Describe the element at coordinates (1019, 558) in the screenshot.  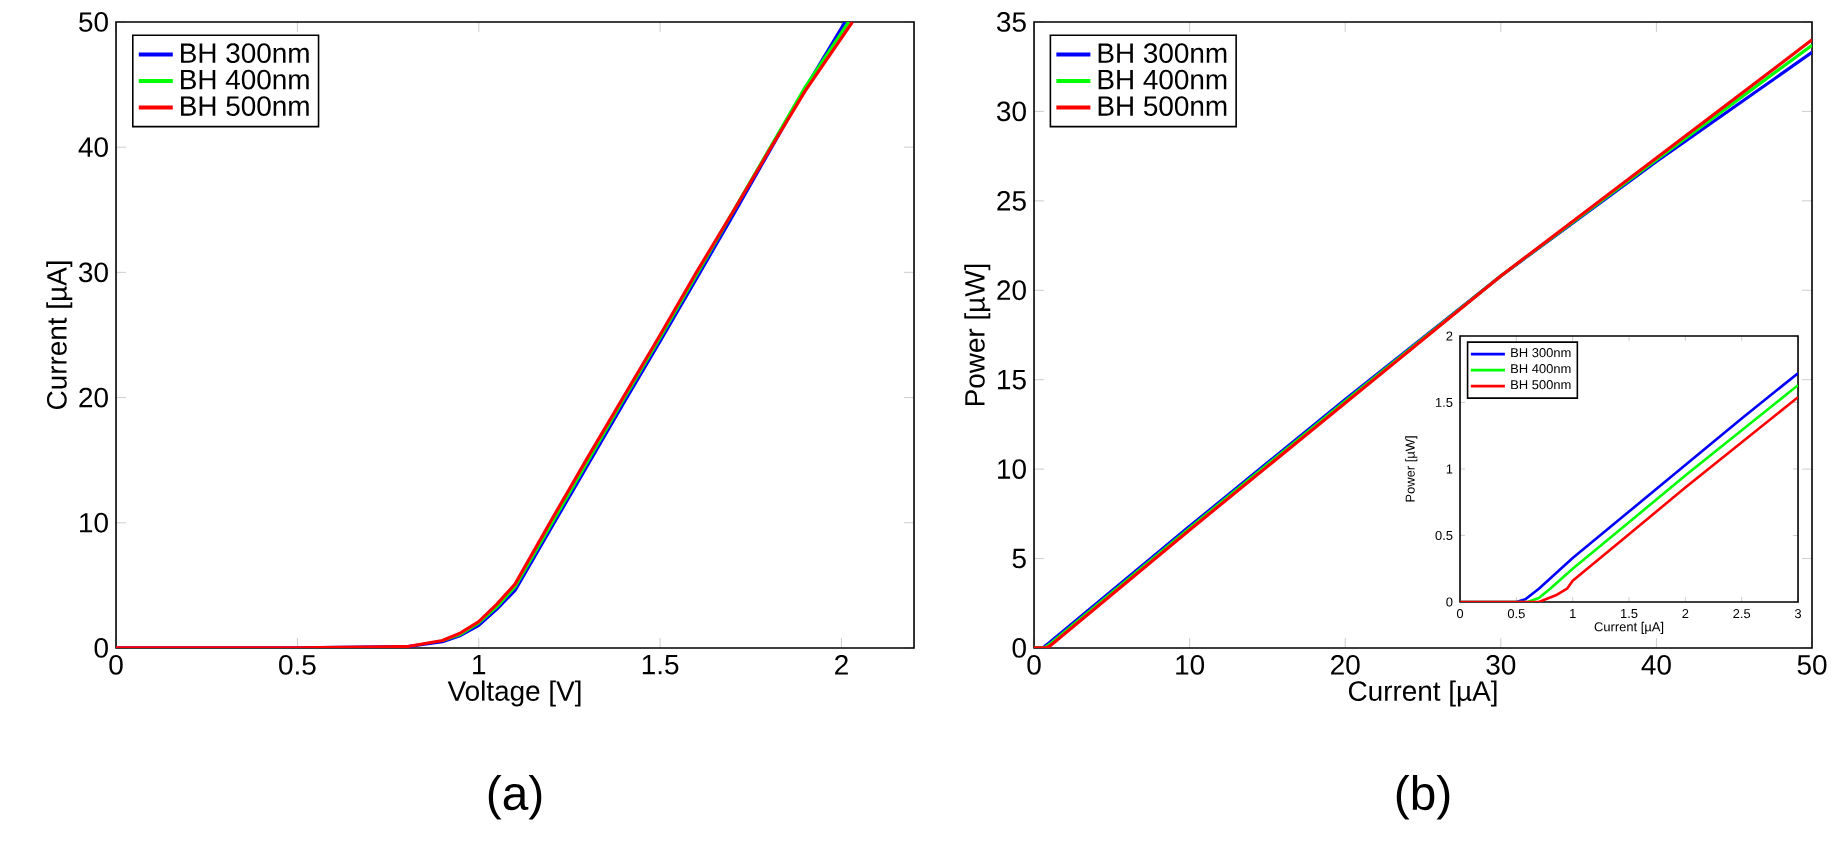
I see `y-tick-label: 5` at that location.